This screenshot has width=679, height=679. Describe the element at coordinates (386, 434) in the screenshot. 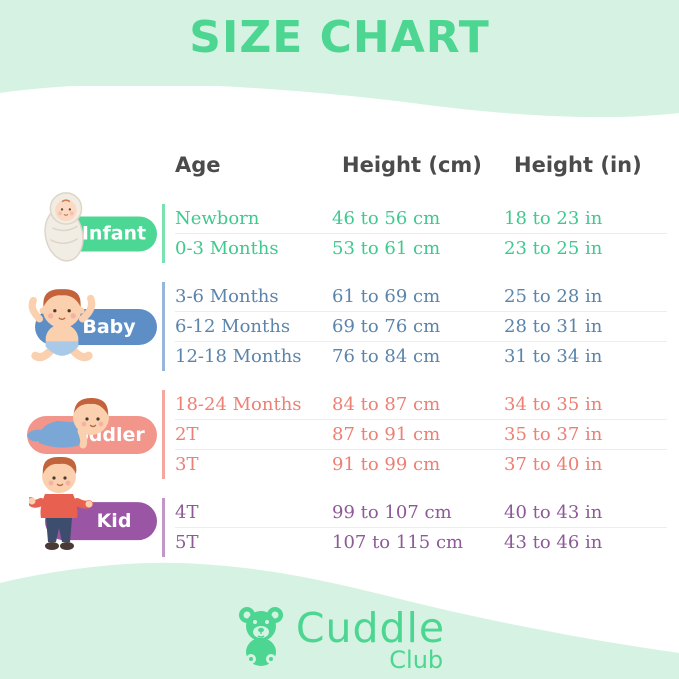

I see `height-cm-cell: 87 to 91 cm` at that location.